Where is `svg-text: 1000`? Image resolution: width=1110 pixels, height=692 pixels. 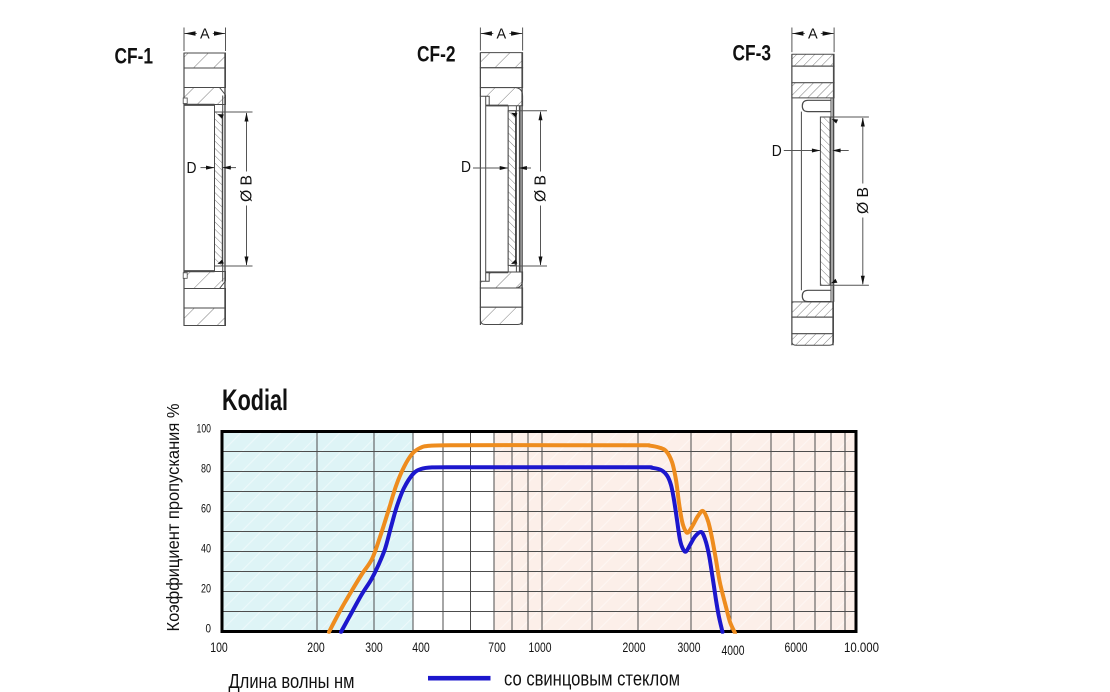
svg-text: 1000 is located at coordinates (540, 647).